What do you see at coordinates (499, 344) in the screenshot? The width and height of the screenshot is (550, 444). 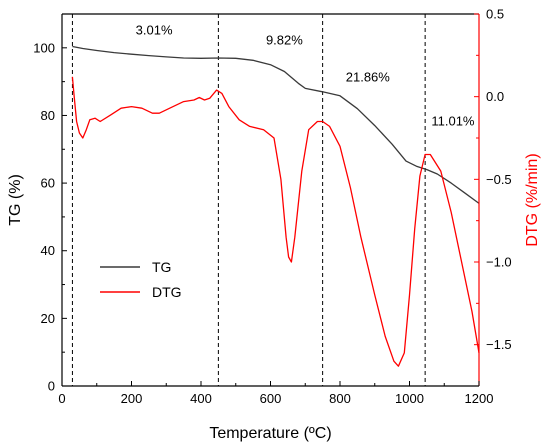 I see `y-right-tick-label: −1.5` at bounding box center [499, 344].